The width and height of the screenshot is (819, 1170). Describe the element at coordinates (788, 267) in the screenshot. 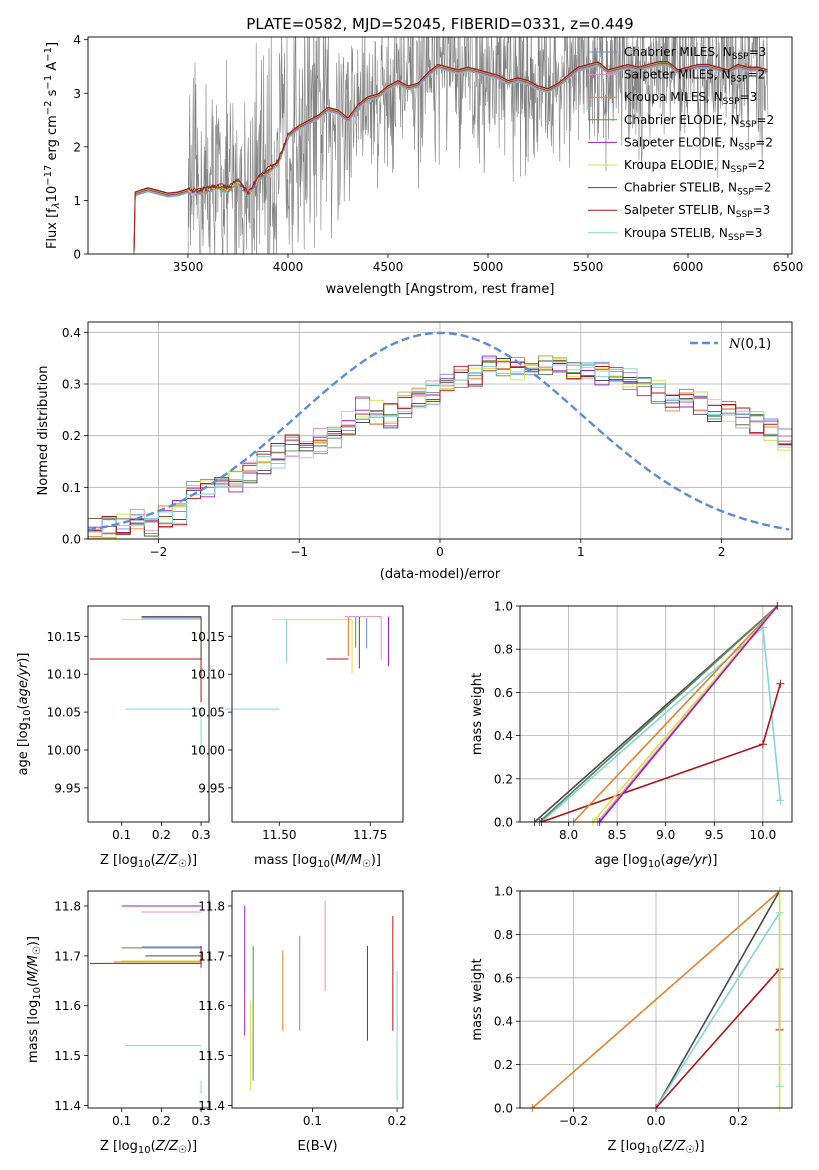

I see `x-tick-label: 6500` at that location.